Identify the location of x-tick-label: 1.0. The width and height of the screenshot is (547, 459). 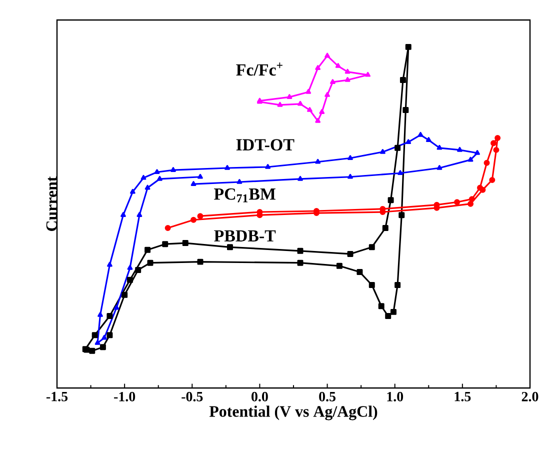
(395, 397).